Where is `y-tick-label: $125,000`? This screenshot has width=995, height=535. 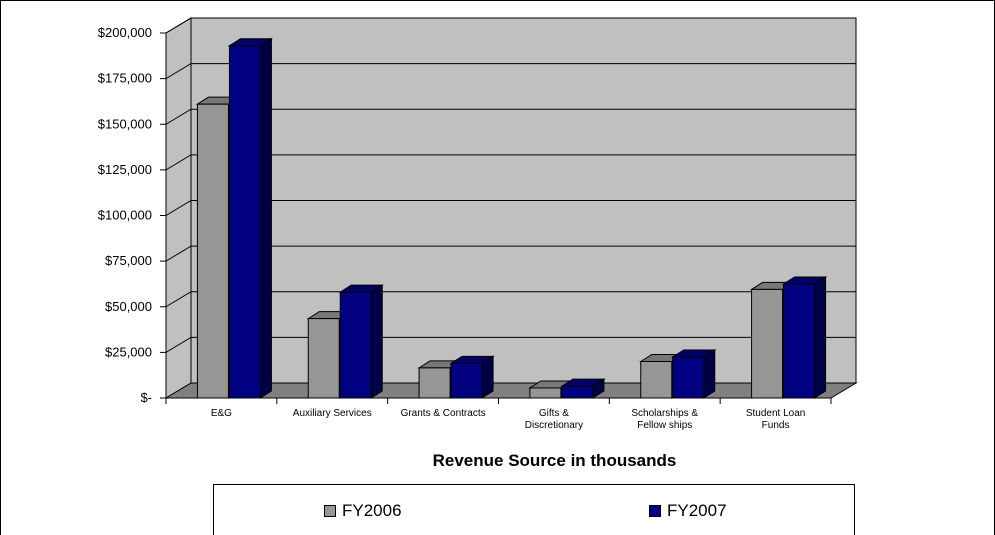 y-tick-label: $125,000 is located at coordinates (125, 169).